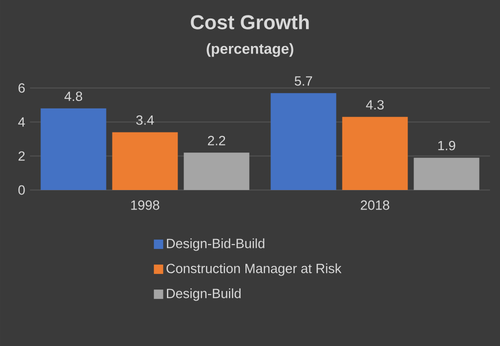  I want to click on legend-label: Design-Build, so click(203, 294).